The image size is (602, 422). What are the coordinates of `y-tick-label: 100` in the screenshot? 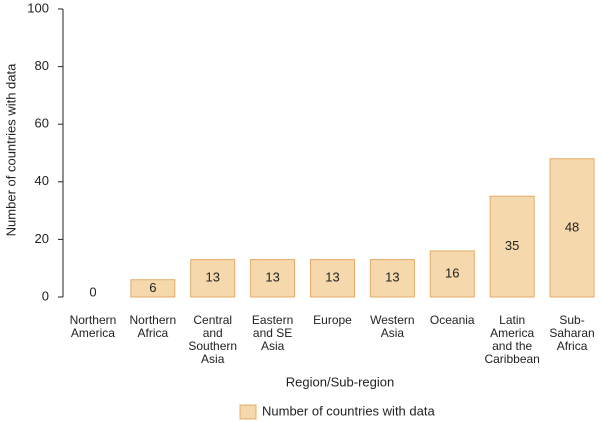 It's located at (38, 7).